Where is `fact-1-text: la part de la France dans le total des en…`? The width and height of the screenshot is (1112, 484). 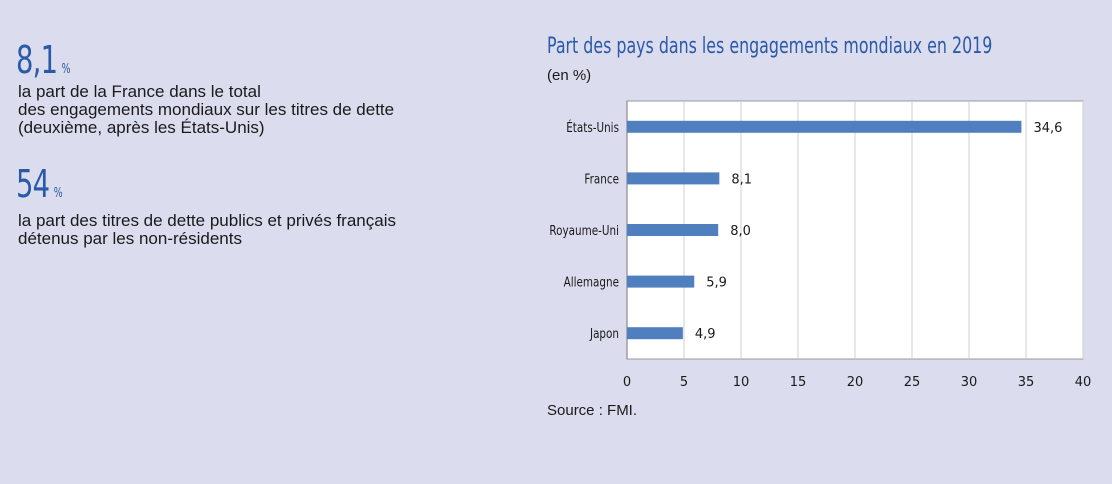
fact-1-text: la part de la France dans le total des en… is located at coordinates (206, 109).